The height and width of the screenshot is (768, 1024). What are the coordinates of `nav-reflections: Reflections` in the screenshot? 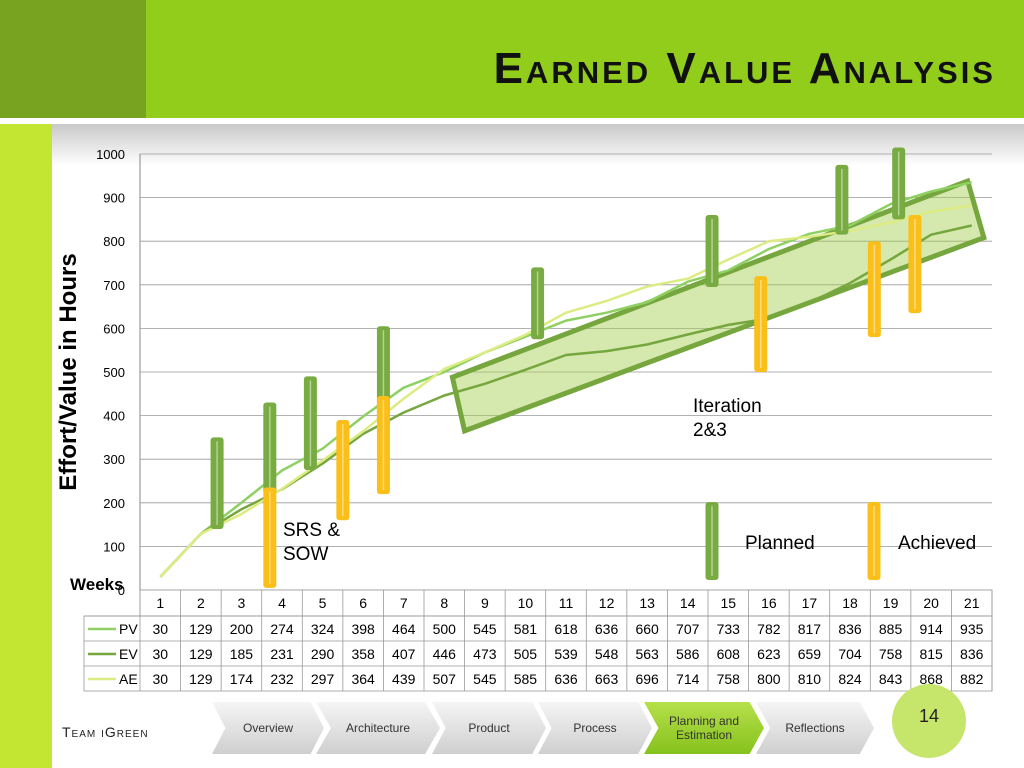 It's located at (815, 728).